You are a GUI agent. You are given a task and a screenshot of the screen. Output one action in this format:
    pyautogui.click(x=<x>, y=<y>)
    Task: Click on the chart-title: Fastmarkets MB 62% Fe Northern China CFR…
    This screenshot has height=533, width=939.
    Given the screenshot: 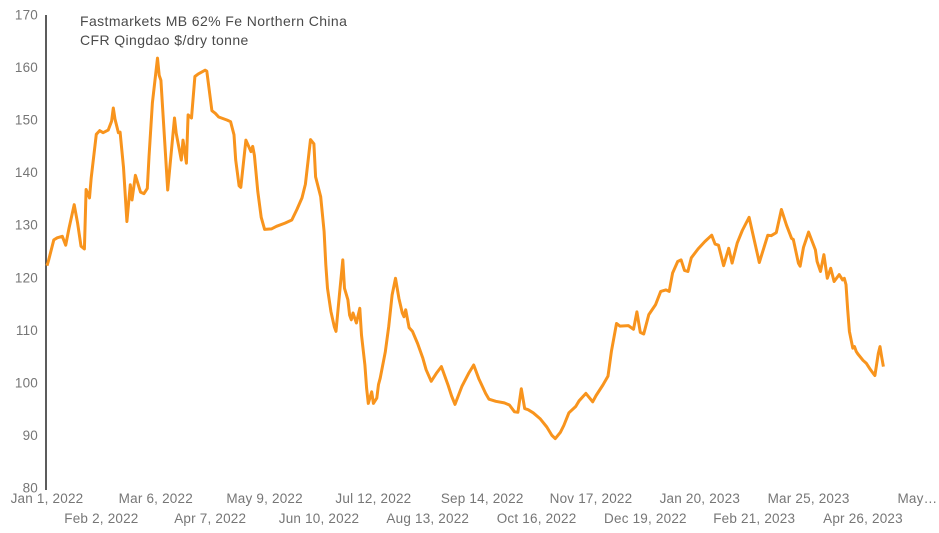 What is the action you would take?
    pyautogui.click(x=213, y=30)
    